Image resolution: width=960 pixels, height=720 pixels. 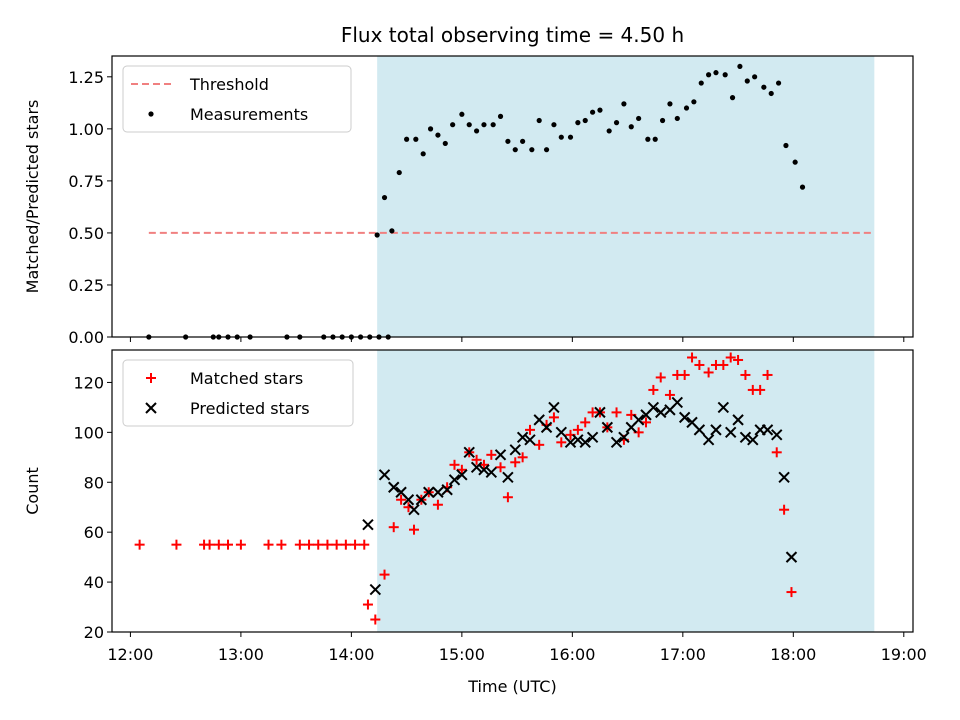 I want to click on legend: Matched stars Predicted stars, so click(x=238, y=393).